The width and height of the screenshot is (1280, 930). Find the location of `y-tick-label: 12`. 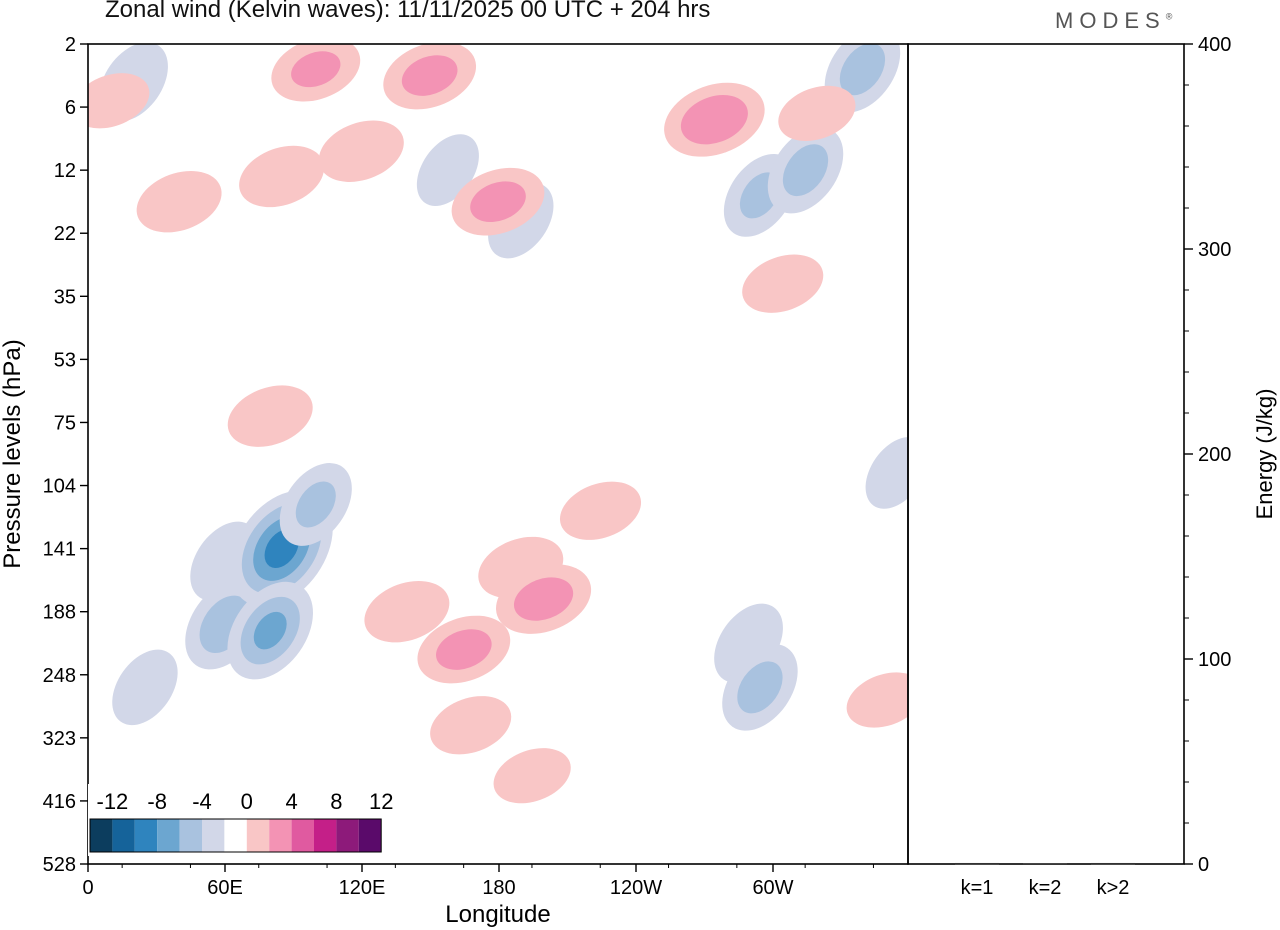

y-tick-label: 12 is located at coordinates (65, 171).